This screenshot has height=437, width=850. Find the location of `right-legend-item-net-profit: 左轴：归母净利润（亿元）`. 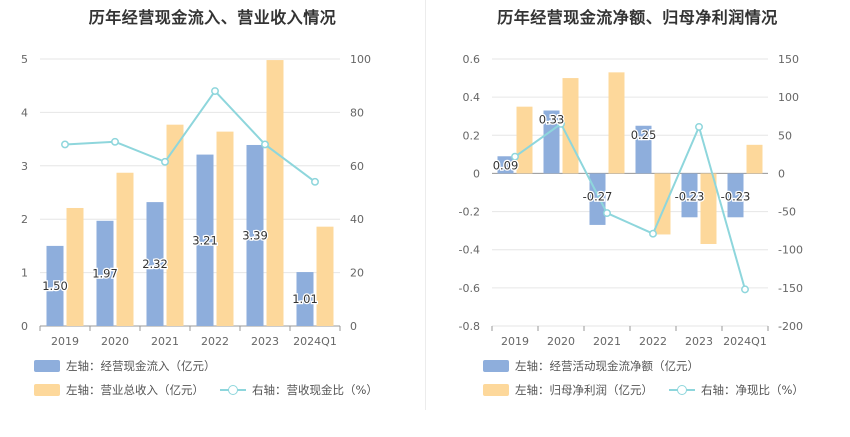

right-legend-item-net-profit: 左轴：归母净利润（亿元） is located at coordinates (568, 390).